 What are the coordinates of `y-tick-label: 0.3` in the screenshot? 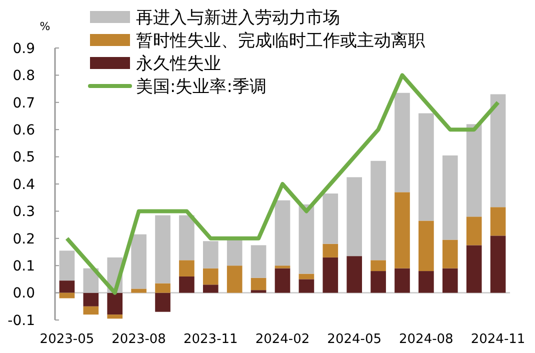 It's located at (23, 212).